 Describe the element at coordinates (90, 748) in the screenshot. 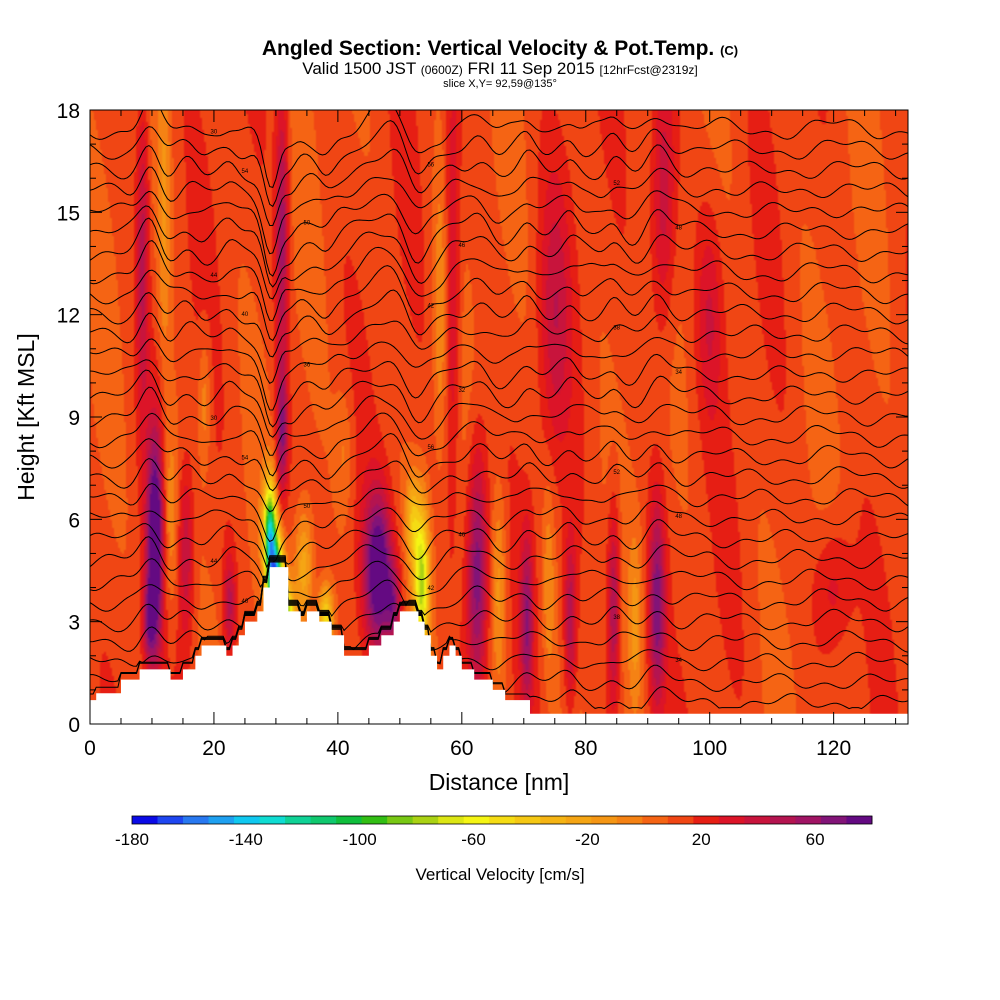

I see `x-tick-label: 0` at that location.